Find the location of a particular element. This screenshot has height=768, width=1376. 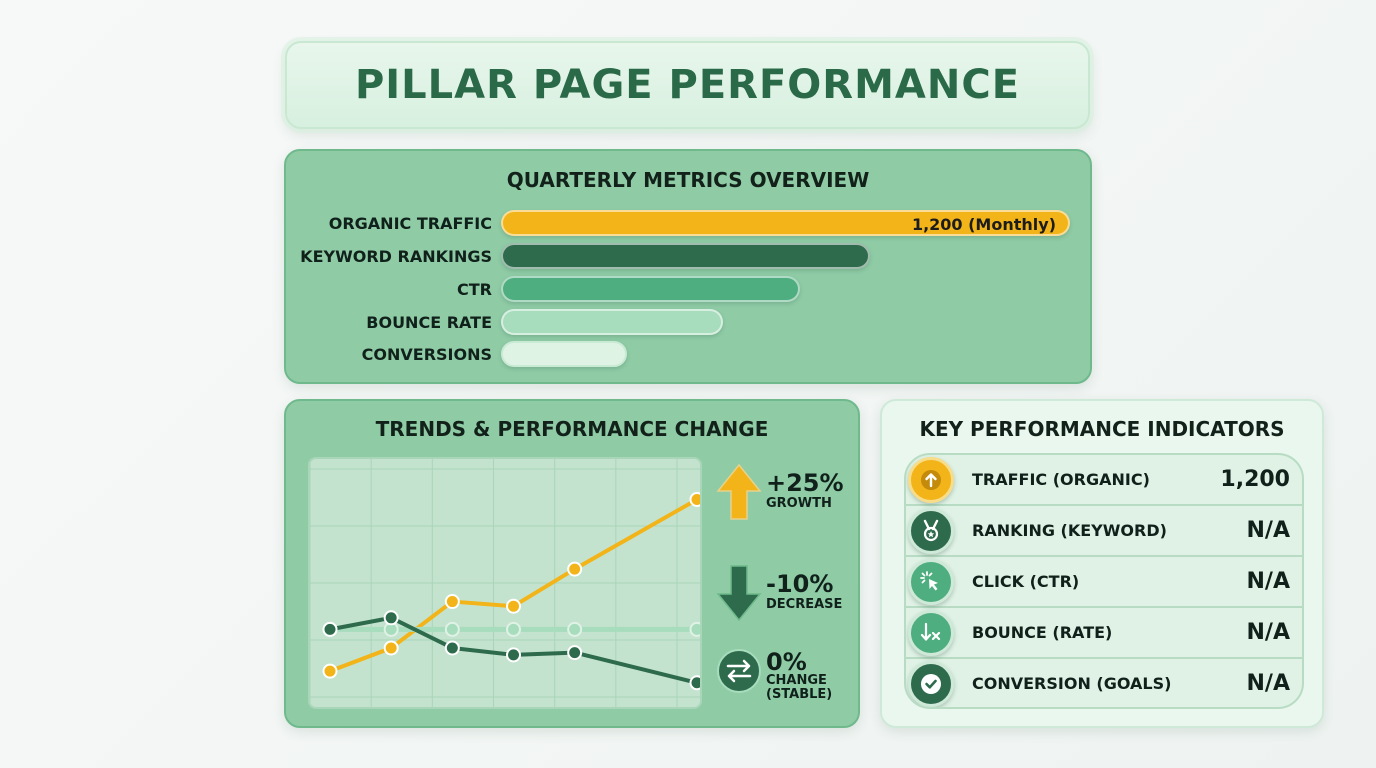

arrow-up-icon is located at coordinates (739, 491).